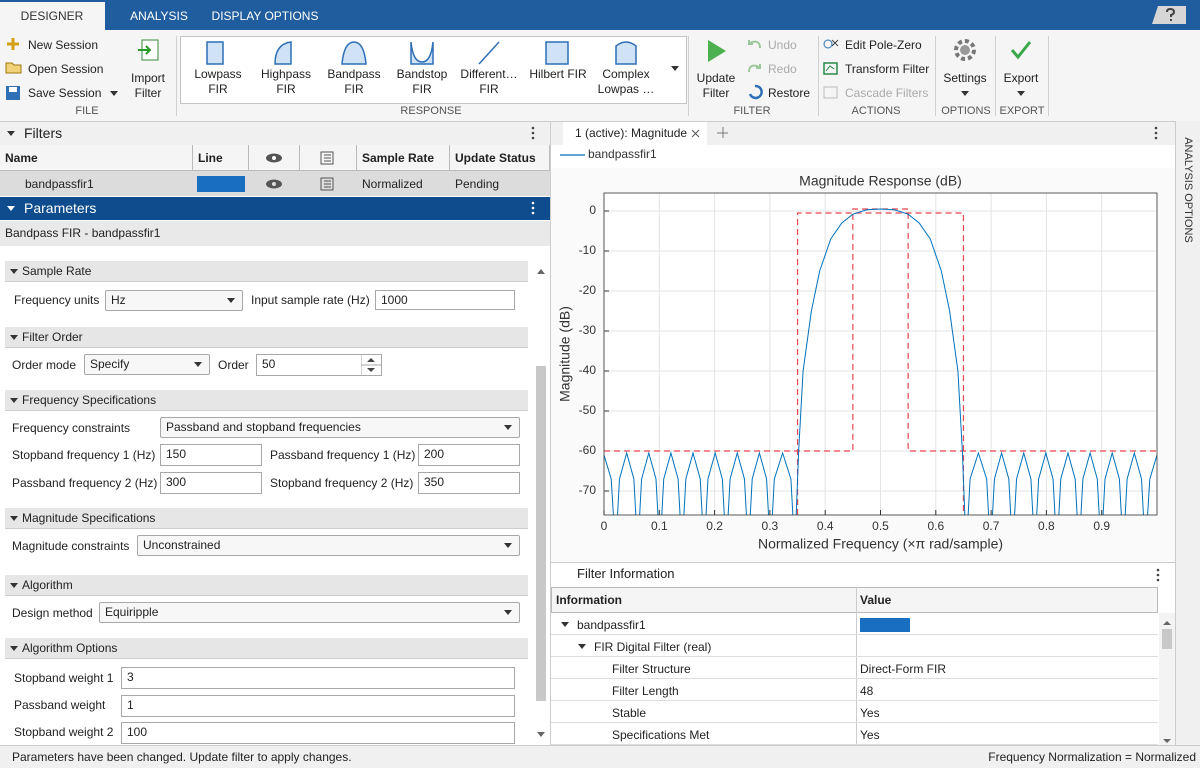  I want to click on ribbon-button: Import, so click(148, 78).